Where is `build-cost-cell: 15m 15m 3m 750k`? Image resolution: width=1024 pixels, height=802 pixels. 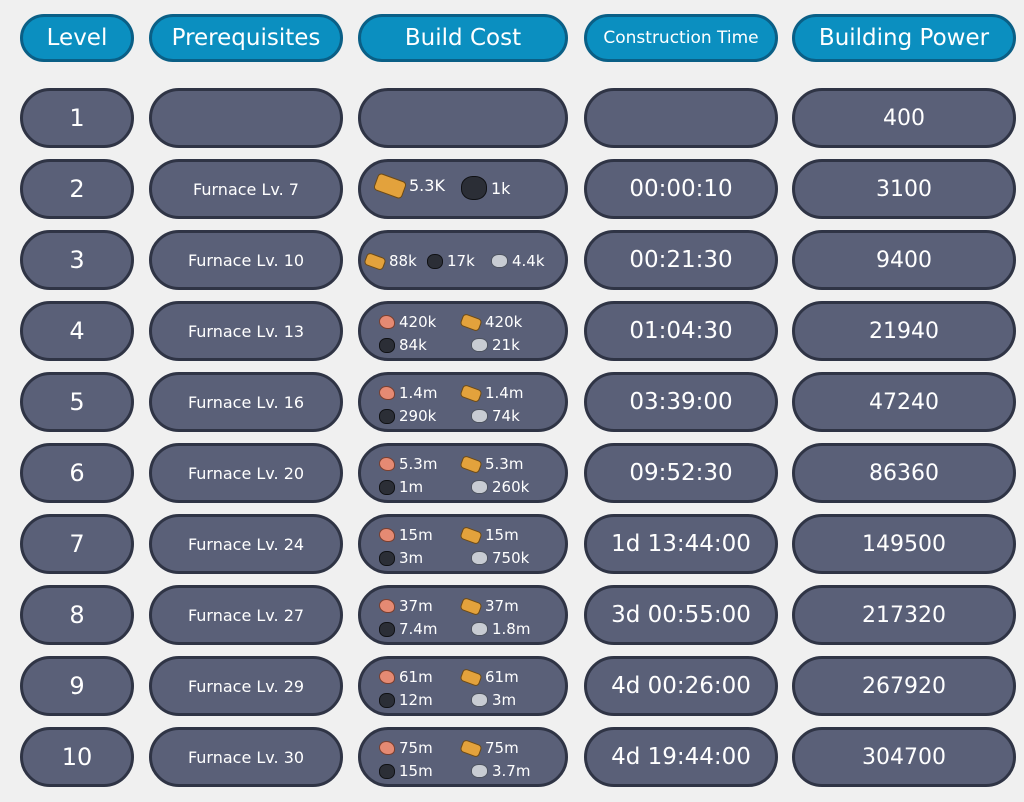 build-cost-cell: 15m 15m 3m 750k is located at coordinates (463, 544).